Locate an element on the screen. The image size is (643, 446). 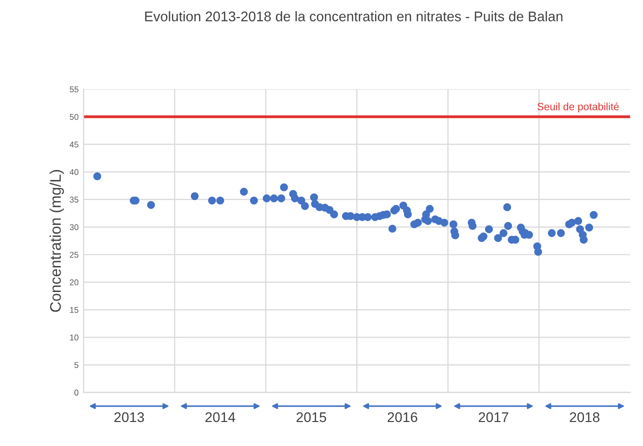
y-tick-label: 35 is located at coordinates (74, 199).